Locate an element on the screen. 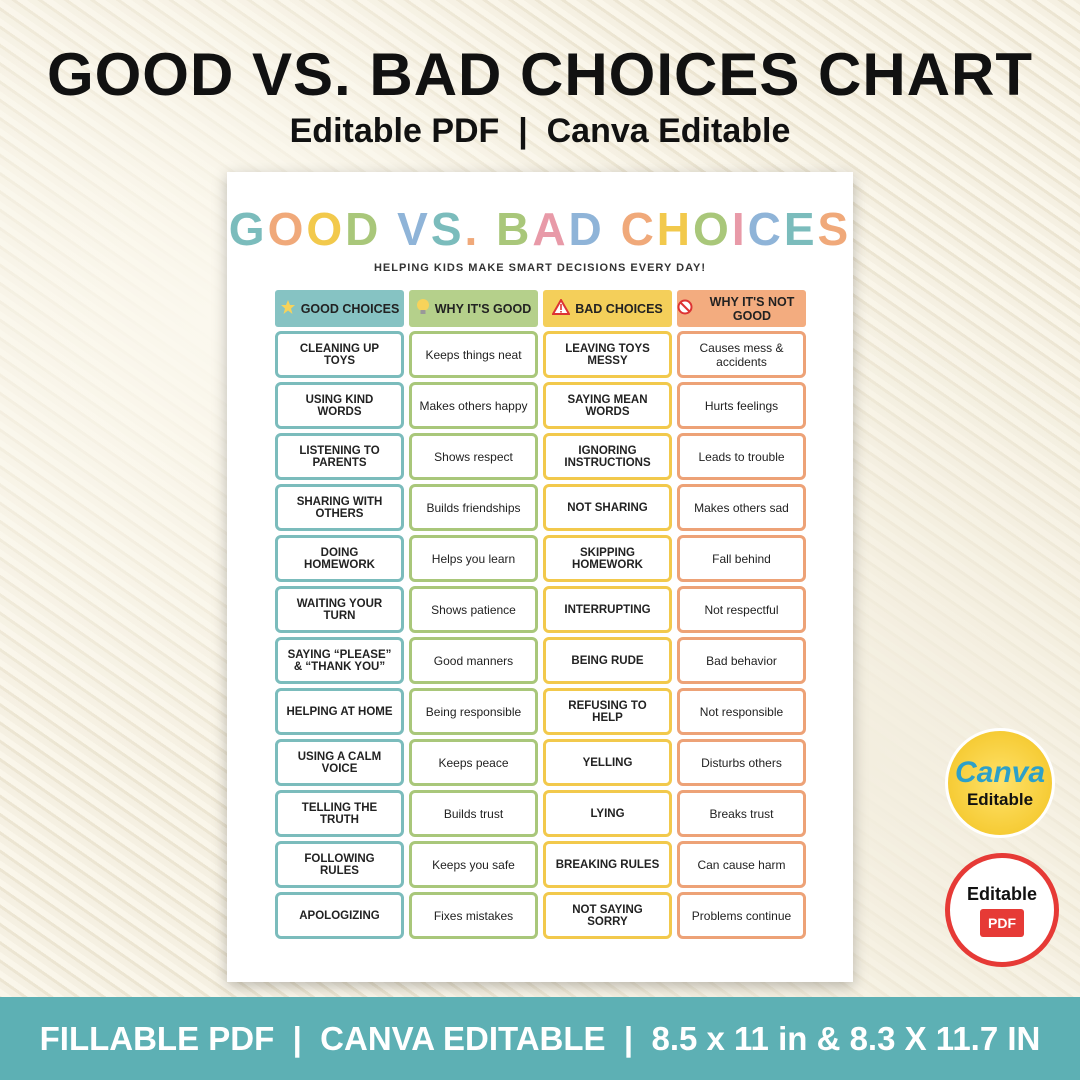 This screenshot has height=1080, width=1080. table-cell: Can cause harm is located at coordinates (741, 864).